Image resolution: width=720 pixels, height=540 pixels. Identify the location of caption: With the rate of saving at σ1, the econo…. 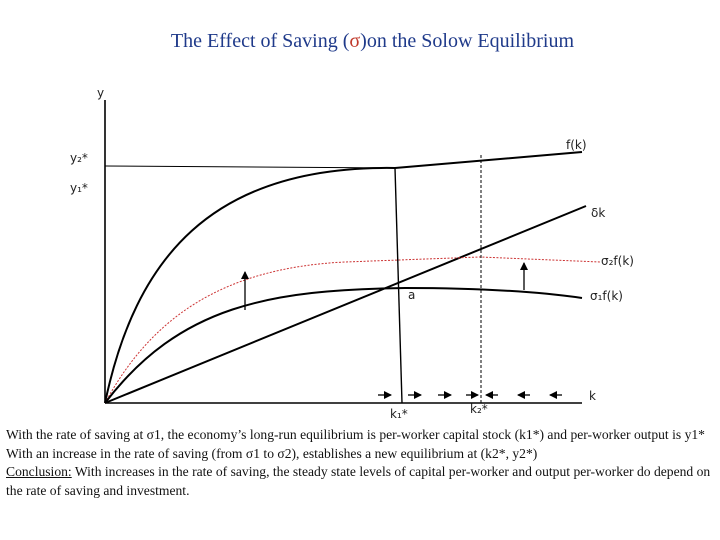
(361, 463).